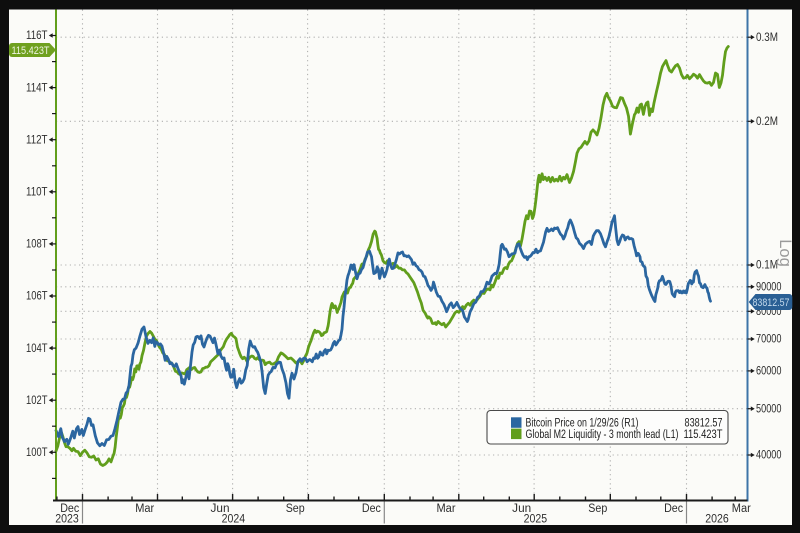  Describe the element at coordinates (37, 297) in the screenshot. I see `svg-text: 106T` at that location.